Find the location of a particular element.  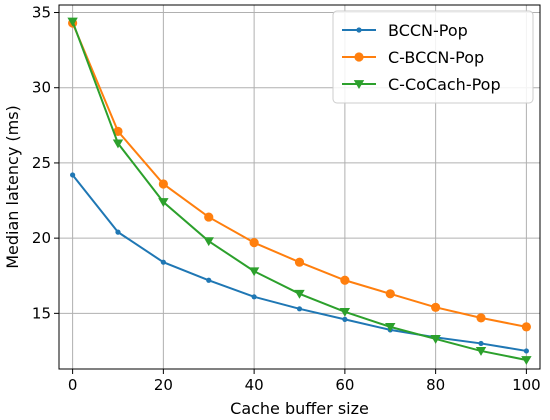

legend-item: C-CoCach-Pop is located at coordinates (421, 84).